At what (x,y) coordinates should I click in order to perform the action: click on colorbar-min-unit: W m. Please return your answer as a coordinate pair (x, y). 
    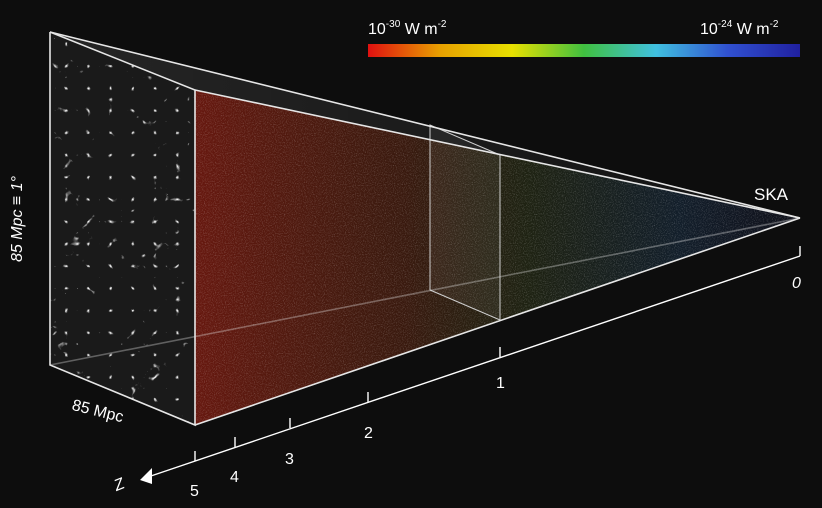
    Looking at the image, I should click on (421, 29).